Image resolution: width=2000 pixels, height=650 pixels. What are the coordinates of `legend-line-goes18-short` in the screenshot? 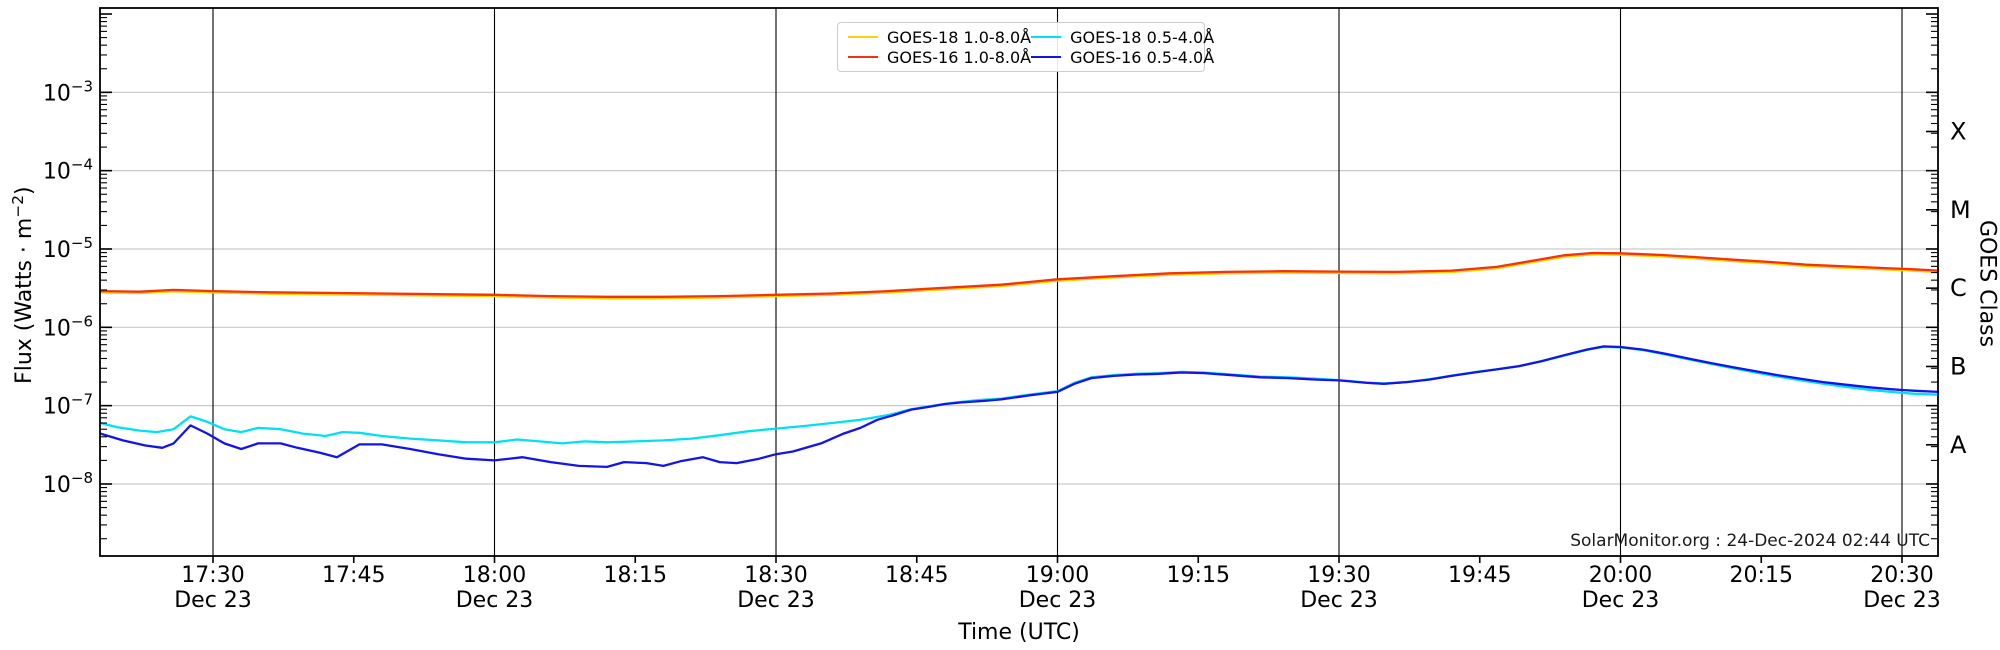 It's located at (1046, 37).